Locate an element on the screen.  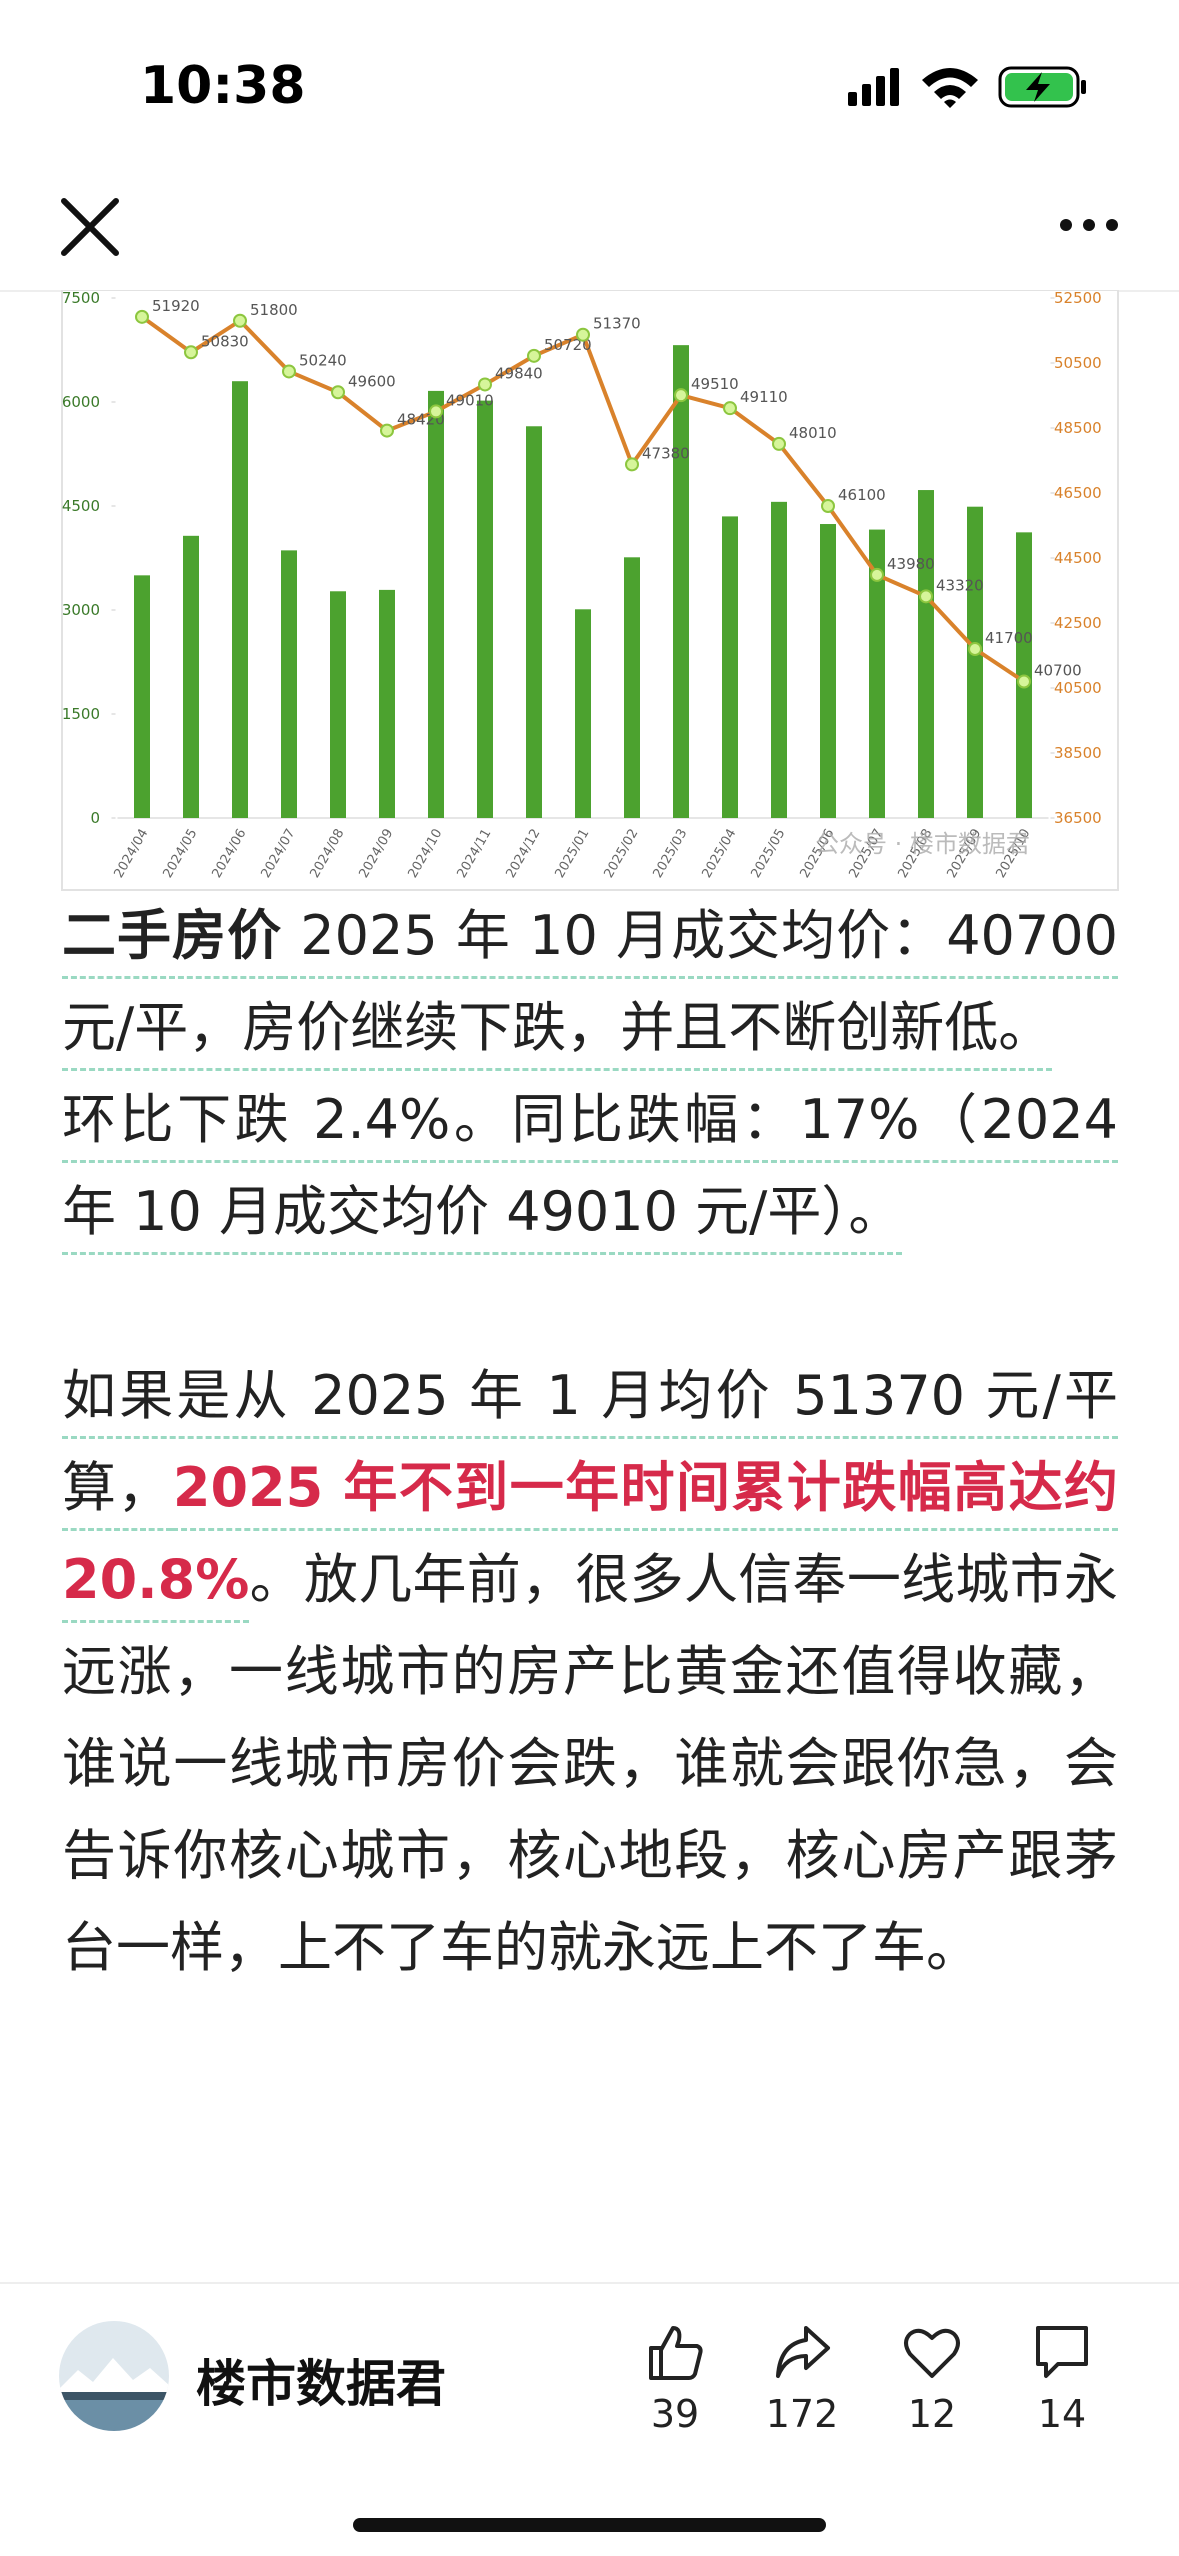
like-count: 39 is located at coordinates (675, 2414).